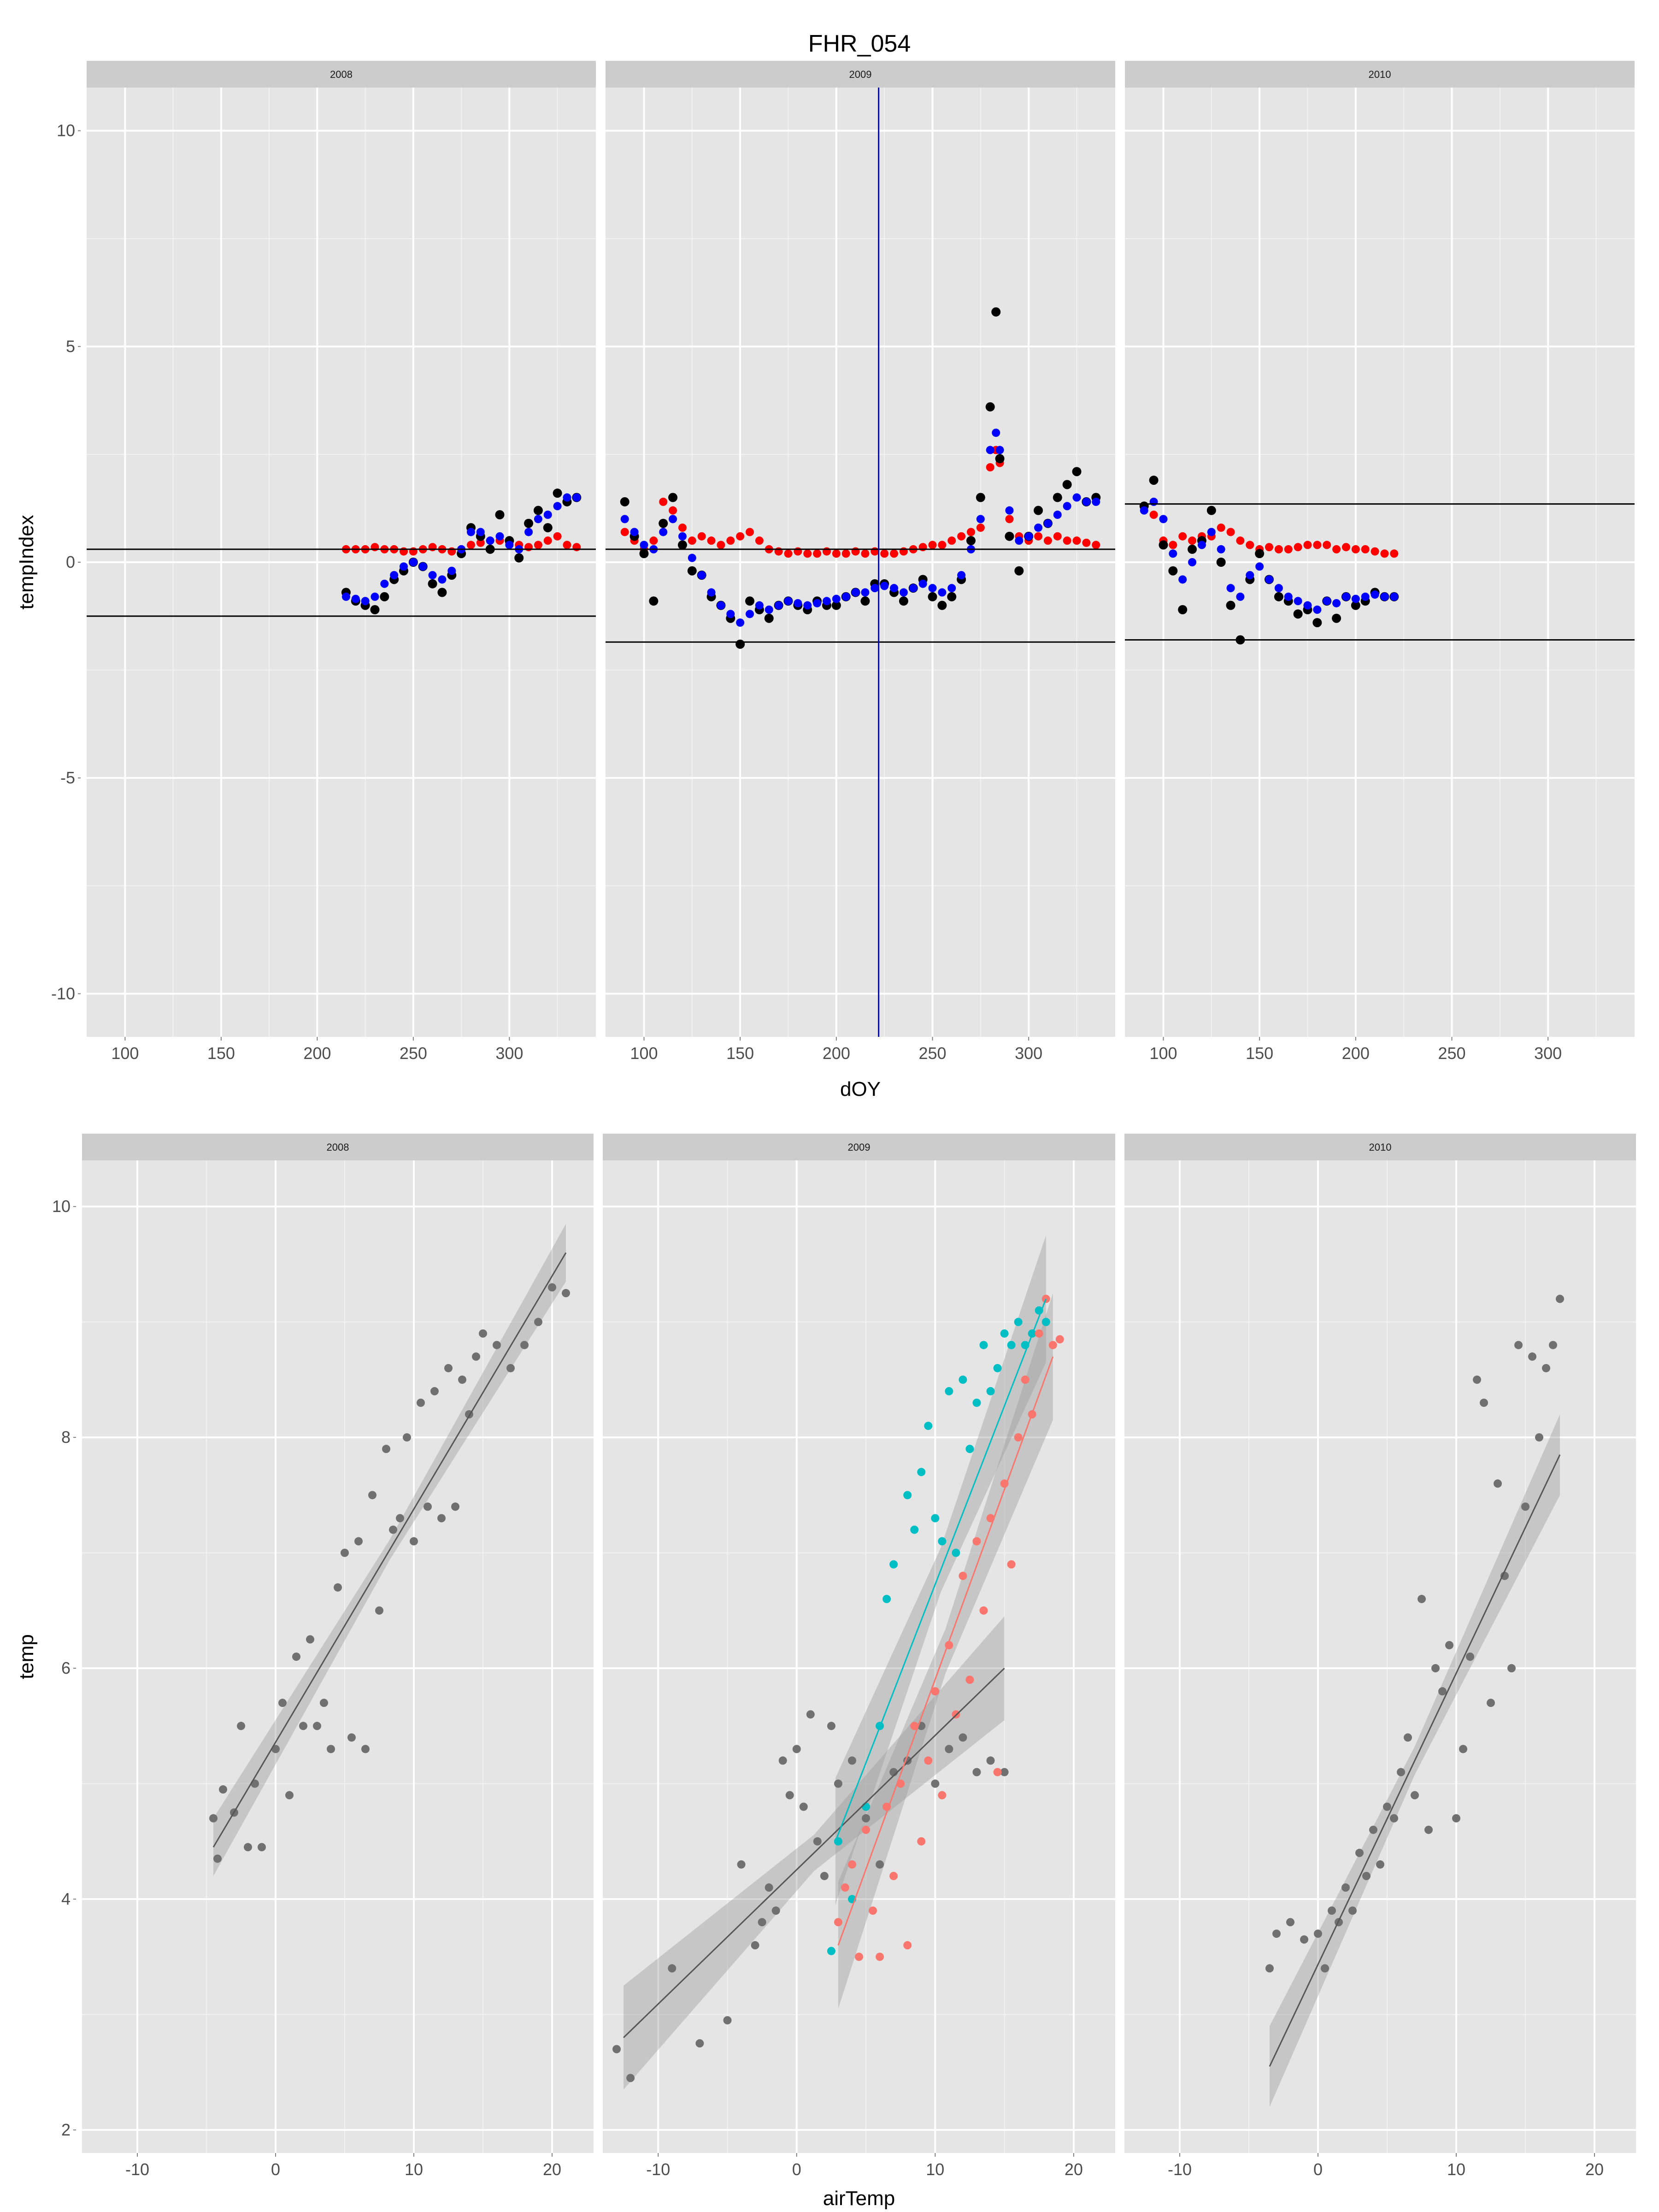  What do you see at coordinates (66, 2129) in the screenshot?
I see `y-tick-label: 2` at bounding box center [66, 2129].